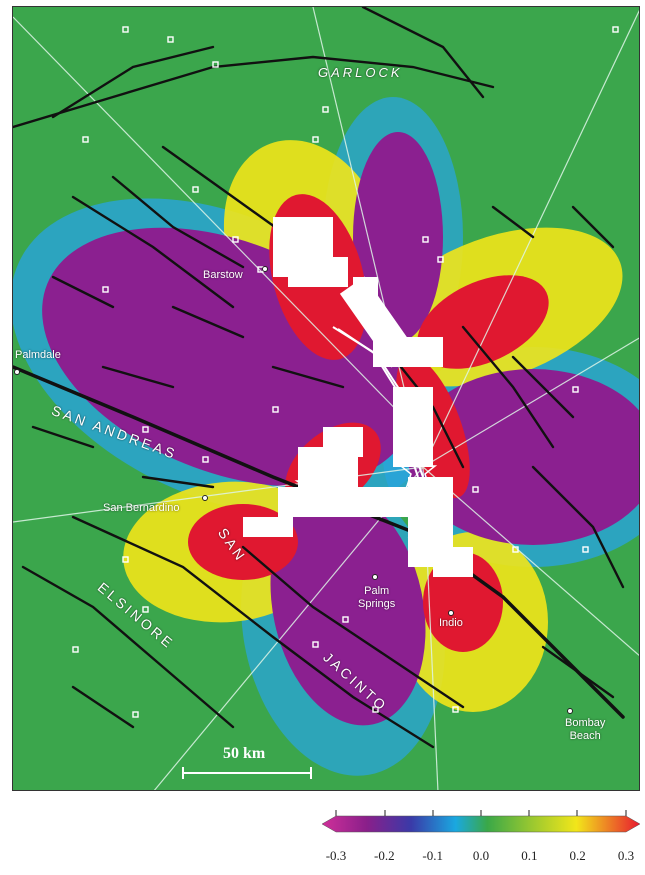 Image resolution: width=645 pixels, height=875 pixels. Describe the element at coordinates (377, 597) in the screenshot. I see `city-label-palm-springs: Palm Springs` at that location.